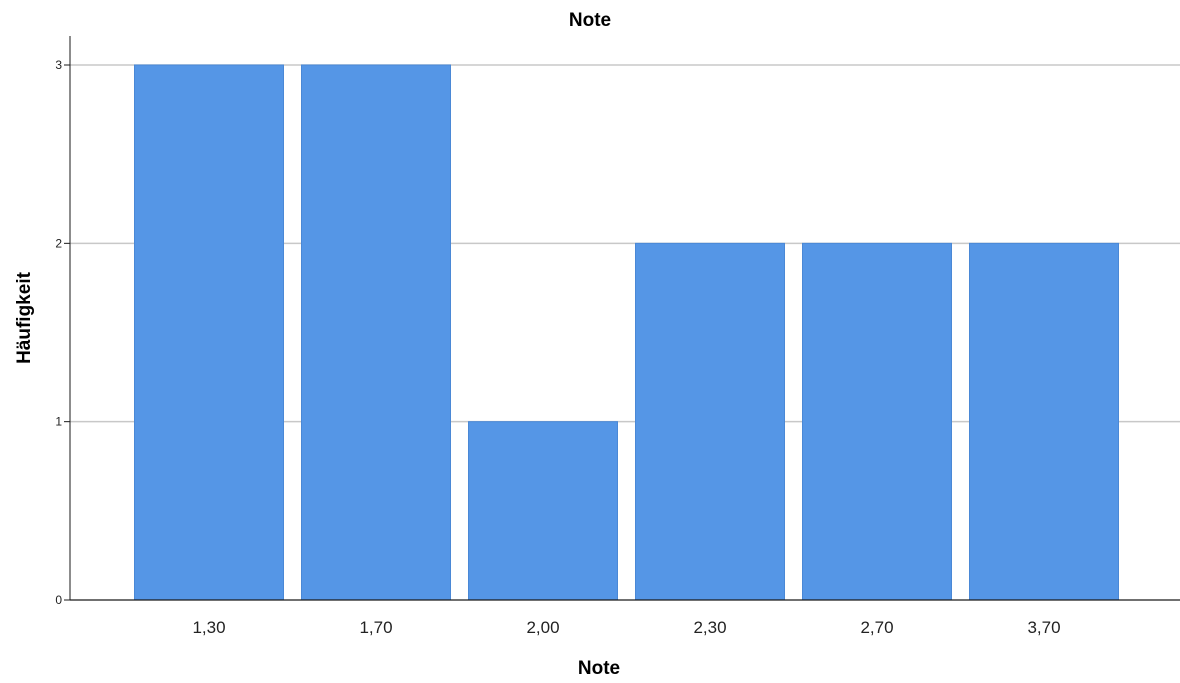 The height and width of the screenshot is (683, 1180). I want to click on x-tick-label: 2,70, so click(876, 627).